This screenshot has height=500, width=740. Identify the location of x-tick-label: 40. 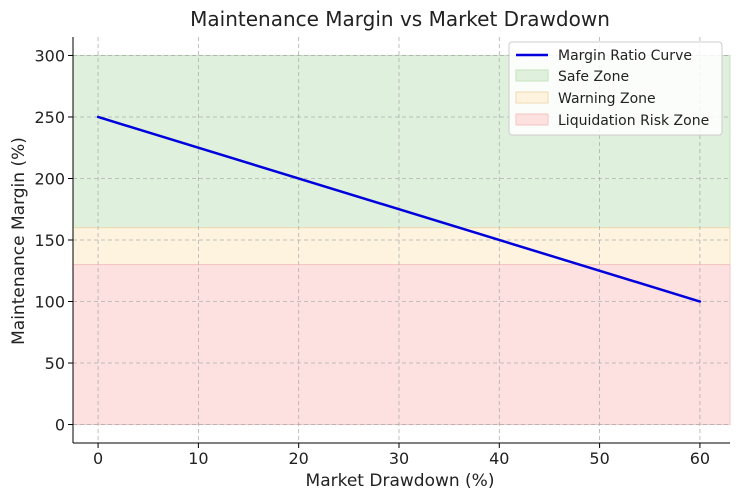
(499, 458).